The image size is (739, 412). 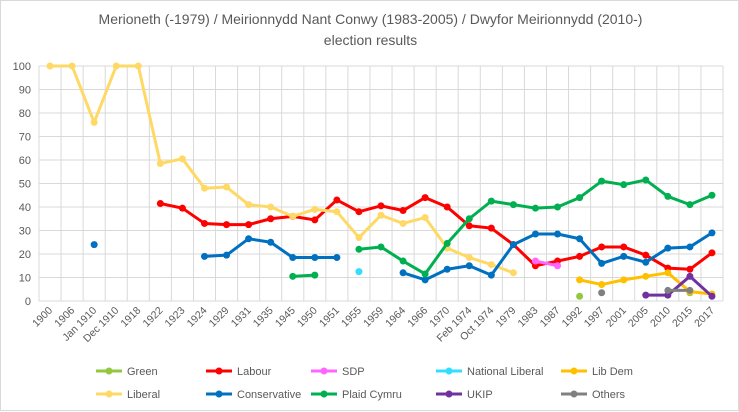 What do you see at coordinates (704, 317) in the screenshot?
I see `x-tick-label: 2017` at bounding box center [704, 317].